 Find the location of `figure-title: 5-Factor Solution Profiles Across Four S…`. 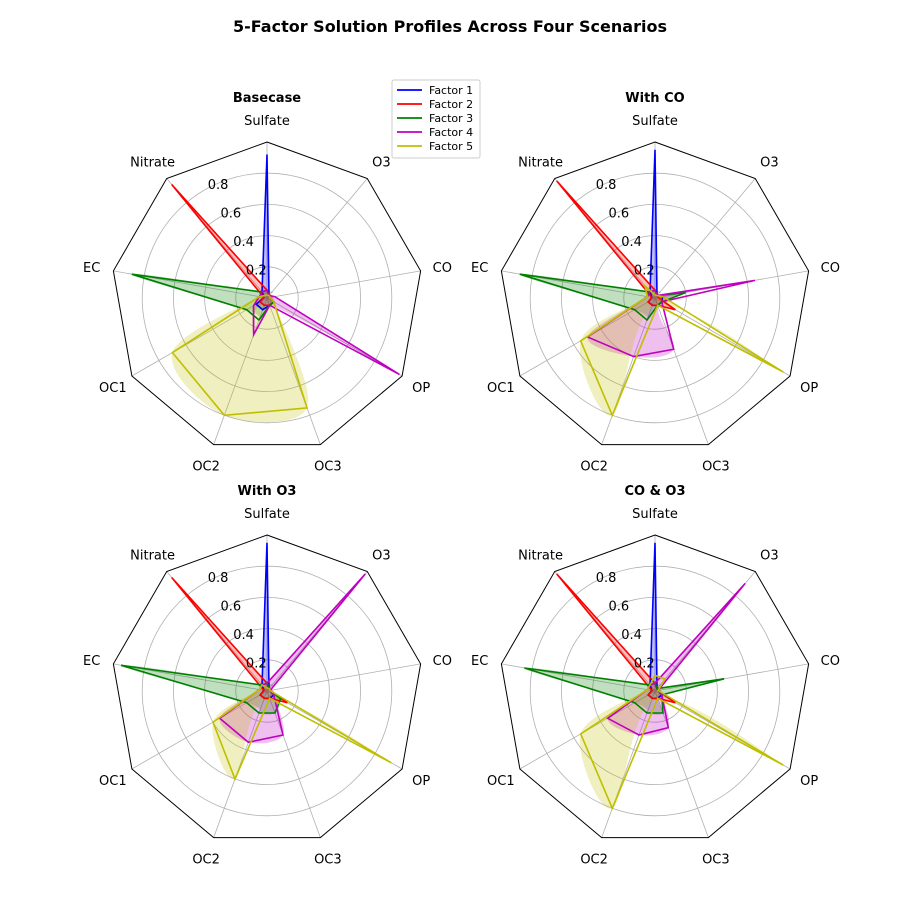

figure-title: 5-Factor Solution Profiles Across Four S… is located at coordinates (450, 26).